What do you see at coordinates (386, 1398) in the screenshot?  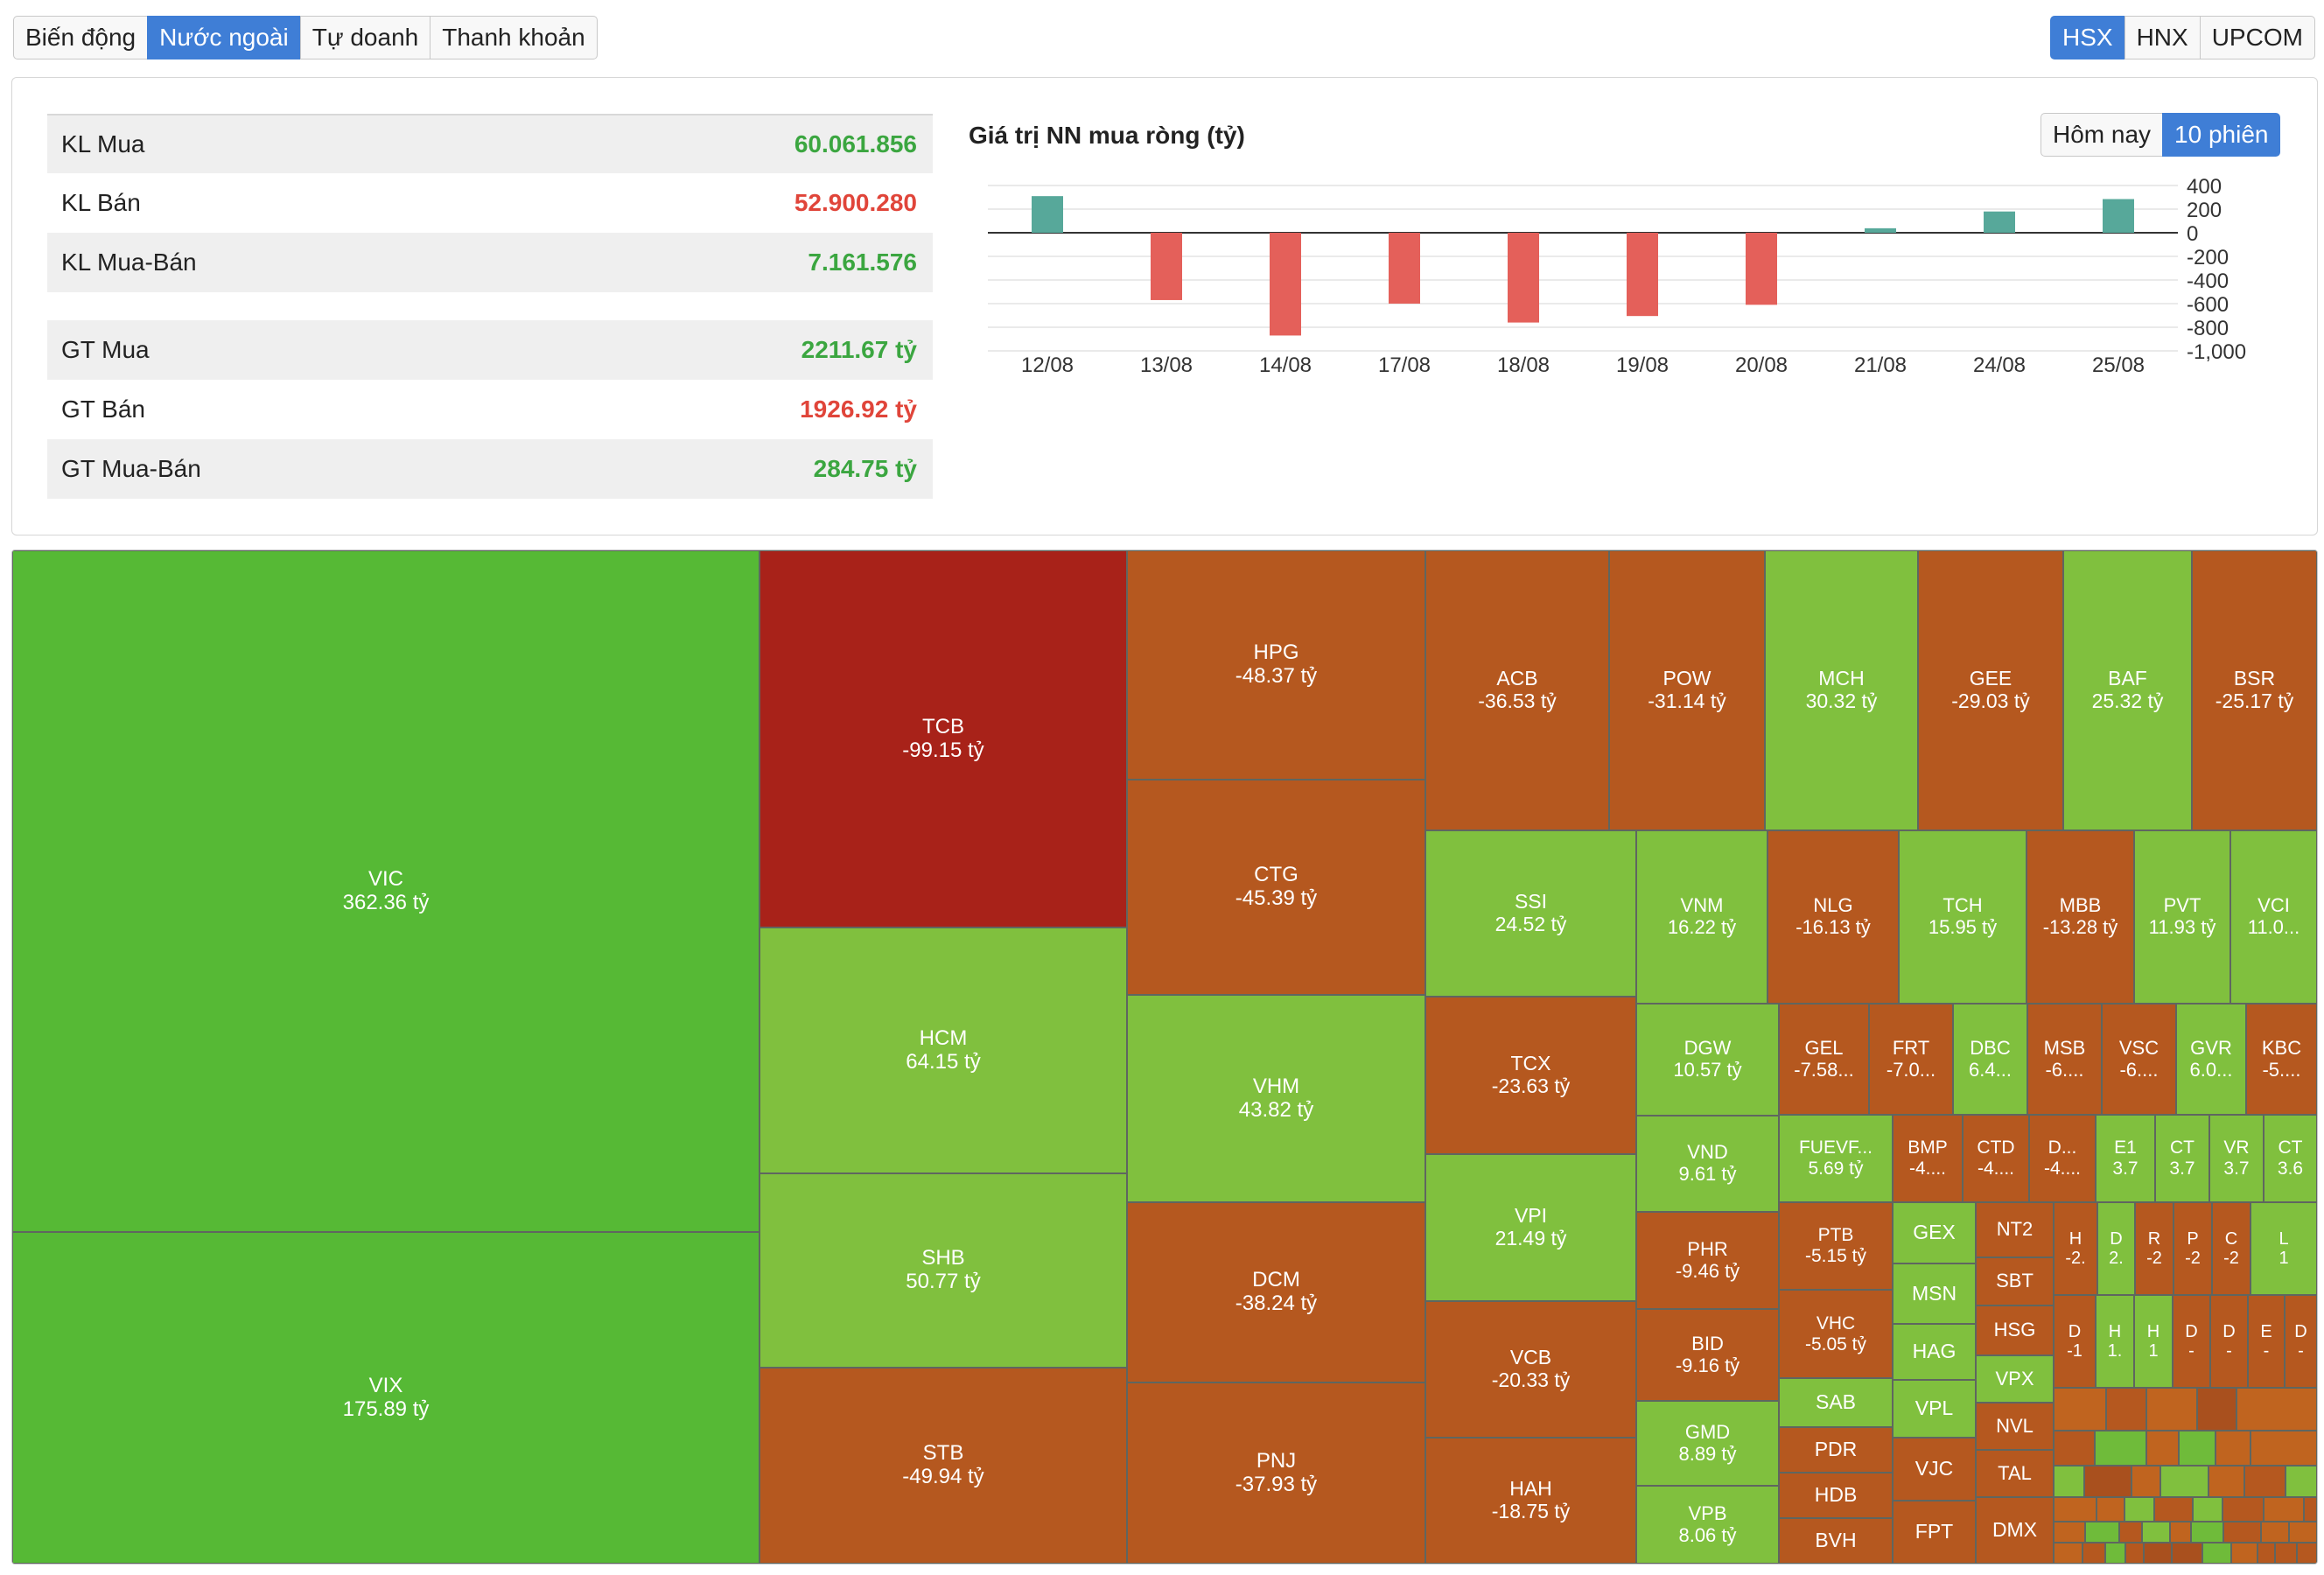 I see `treemap-tile-vix: VIX 175.89 tỷ` at bounding box center [386, 1398].